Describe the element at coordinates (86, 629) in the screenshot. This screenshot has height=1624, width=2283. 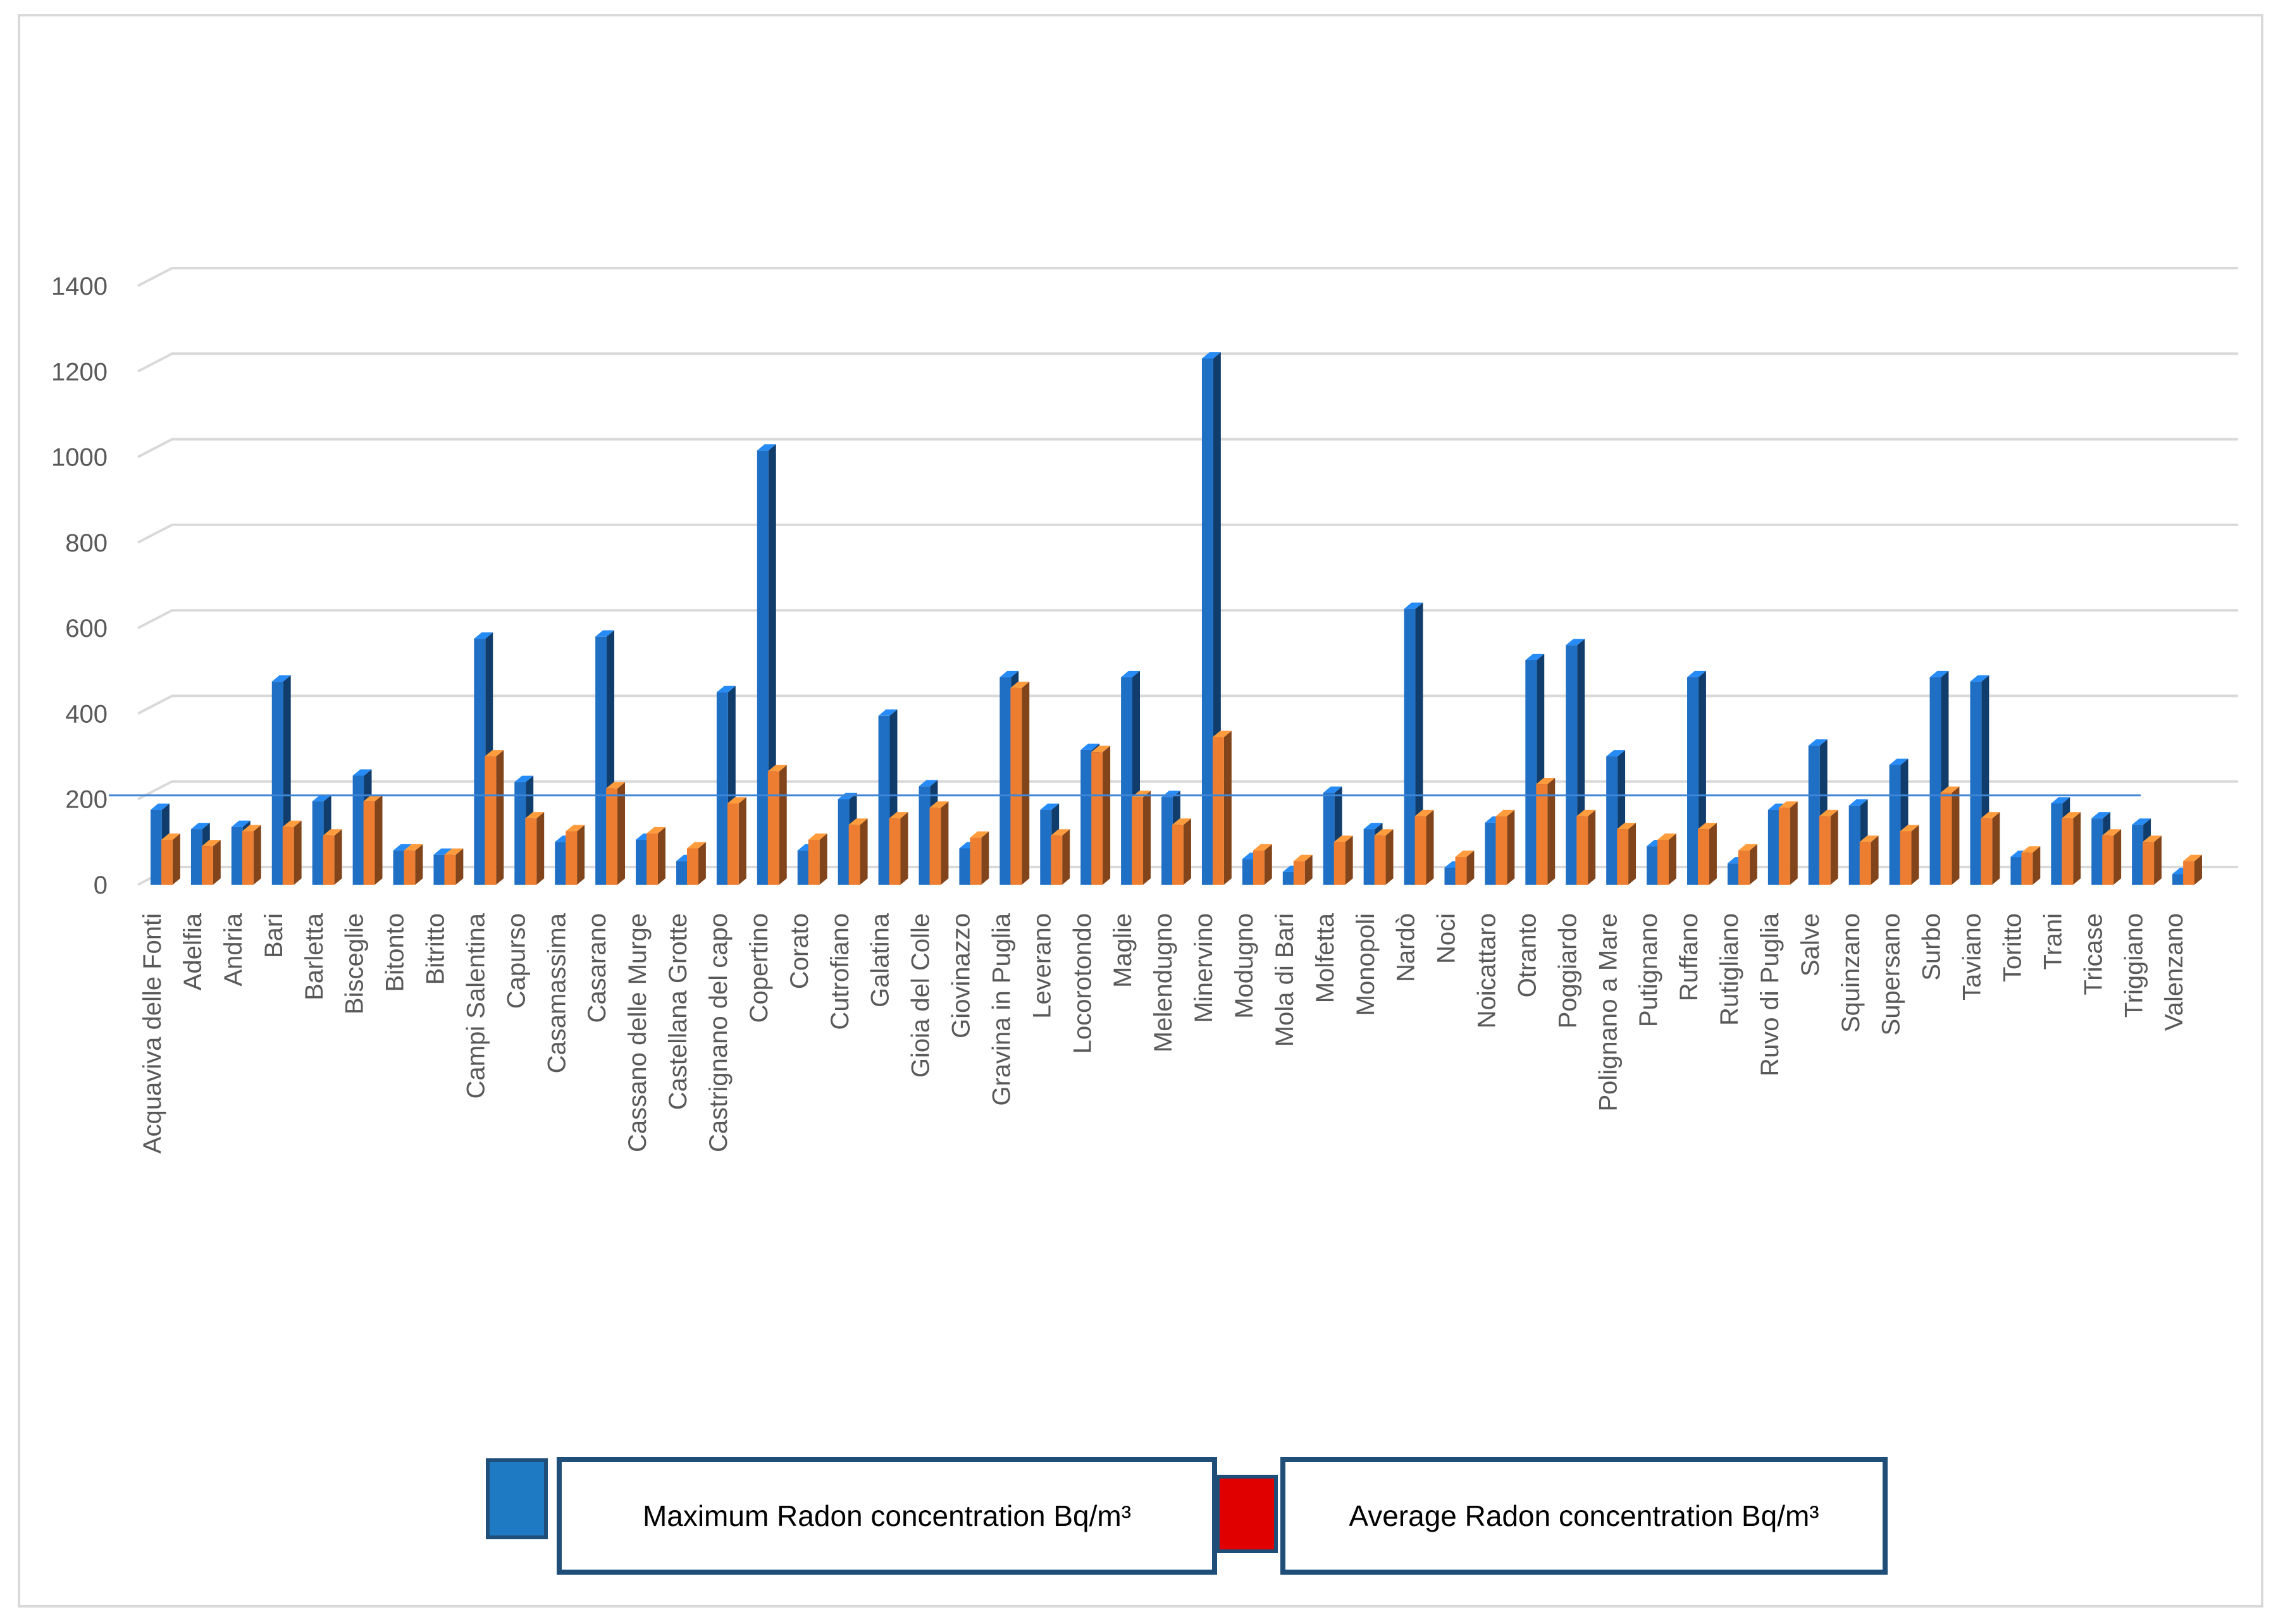
I see `y-tick-label: 600` at that location.